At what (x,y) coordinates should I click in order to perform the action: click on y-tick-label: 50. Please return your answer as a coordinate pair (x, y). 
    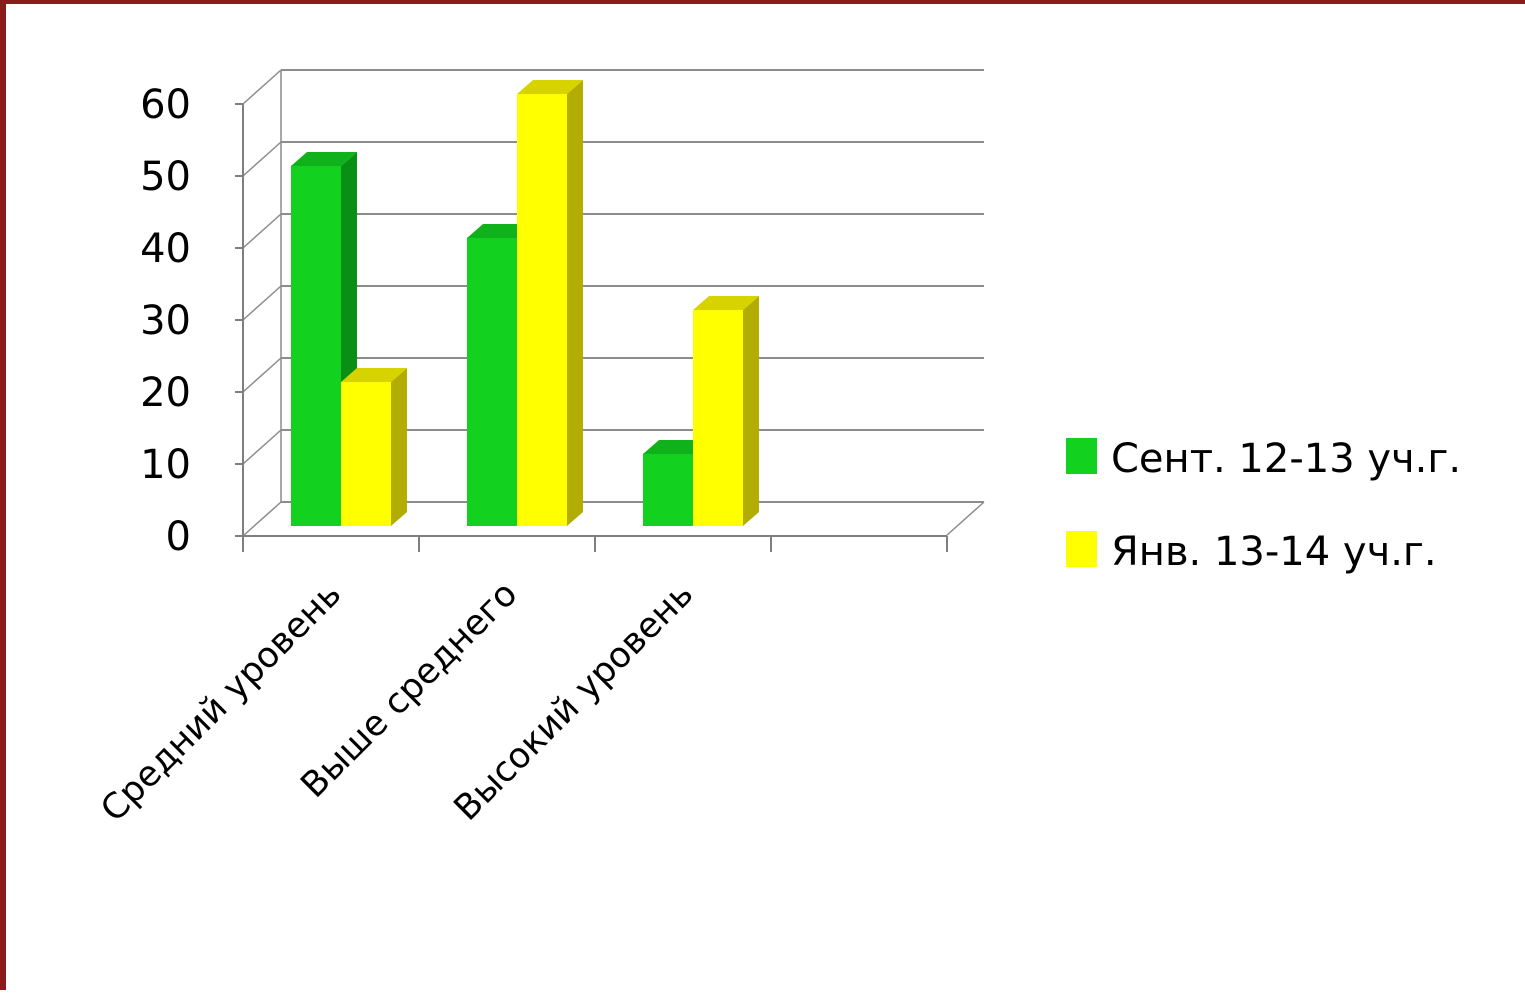
    Looking at the image, I should click on (165, 177).